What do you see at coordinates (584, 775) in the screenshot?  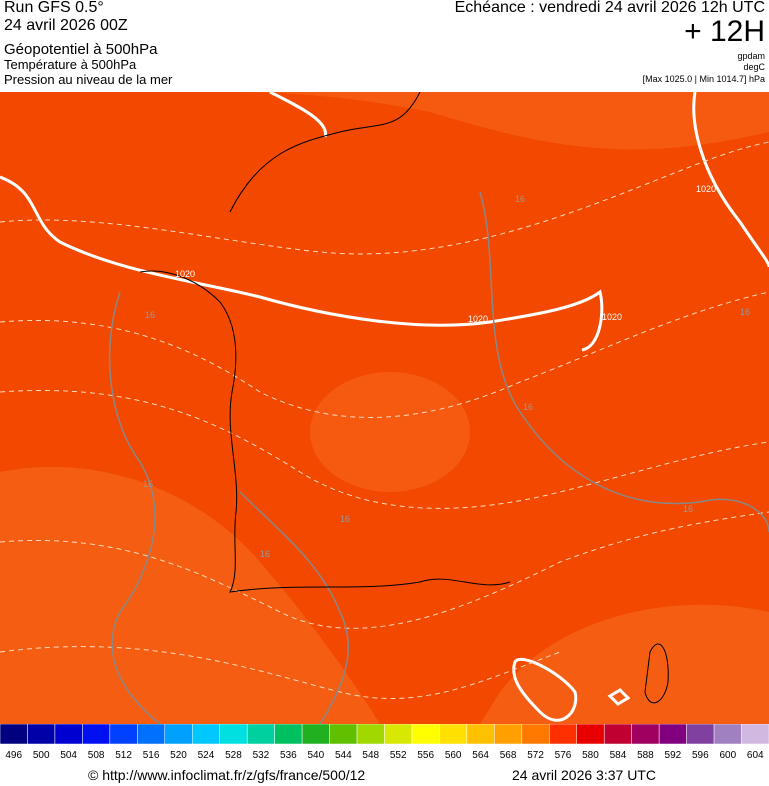 I see `generated-time: 24 avril 2026 3:37 UTC` at bounding box center [584, 775].